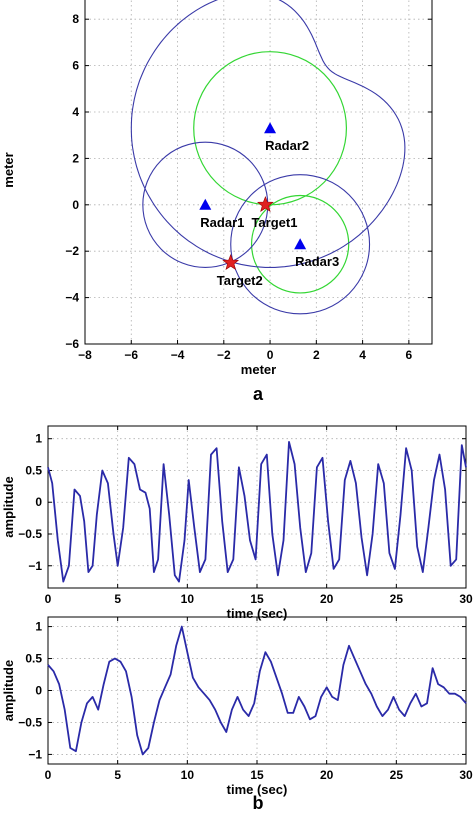  What do you see at coordinates (240, 280) in the screenshot?
I see `target-label: Target2` at bounding box center [240, 280].